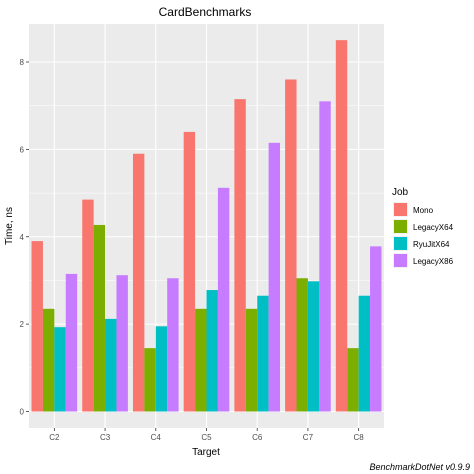 Image resolution: width=474 pixels, height=474 pixels. What do you see at coordinates (37, 326) in the screenshot?
I see `bar-mono-c2` at bounding box center [37, 326].